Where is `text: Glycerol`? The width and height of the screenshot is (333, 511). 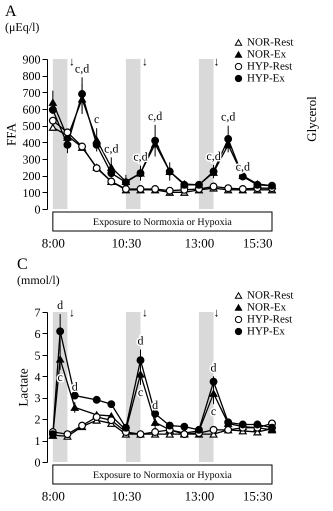 text: Glycerol is located at coordinates (311, 119).